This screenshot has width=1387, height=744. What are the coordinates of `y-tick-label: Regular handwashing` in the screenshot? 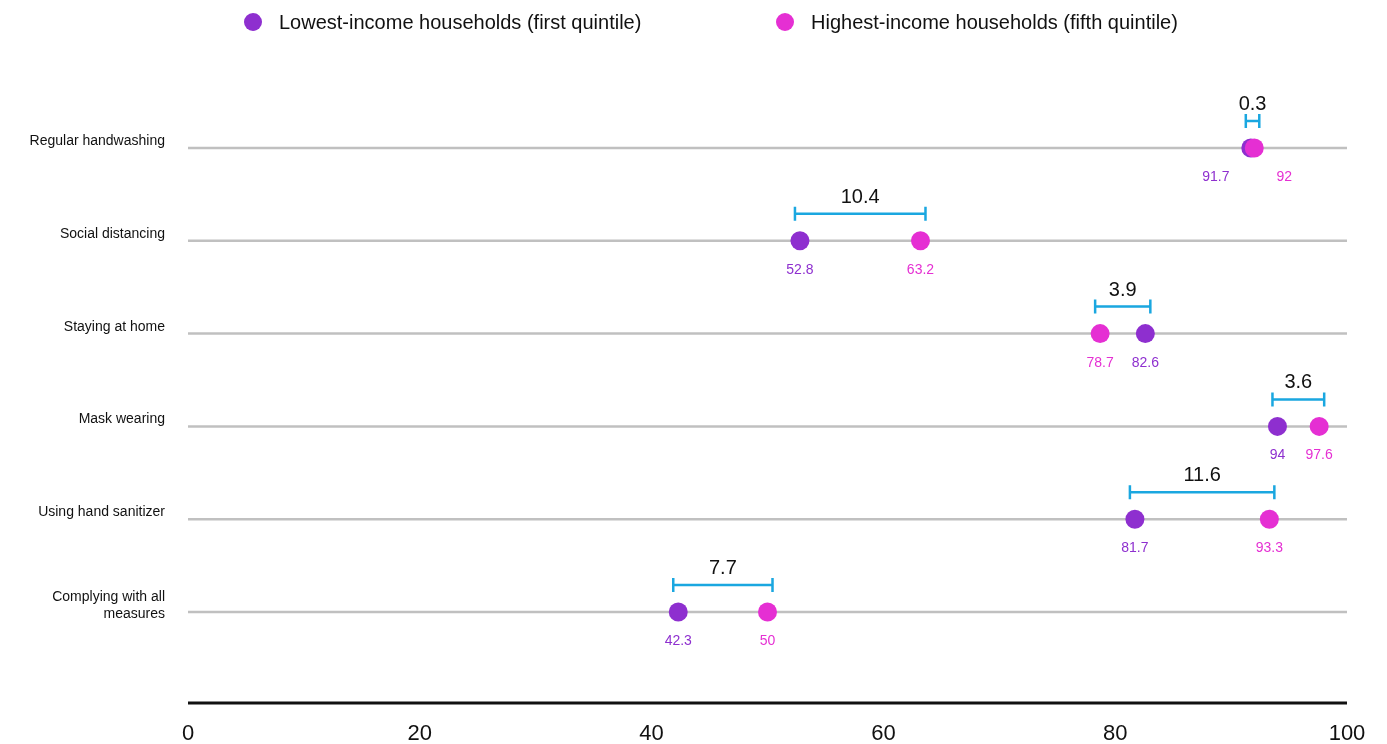 It's located at (97, 140).